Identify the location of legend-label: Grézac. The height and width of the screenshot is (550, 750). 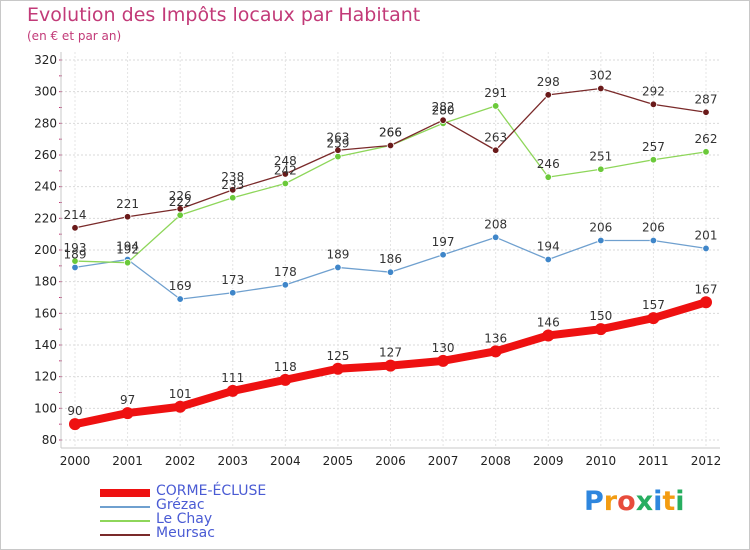
(180, 505).